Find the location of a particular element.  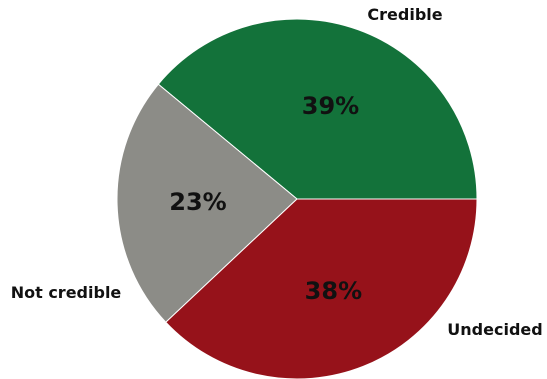

pct-label-not-credible: 38% is located at coordinates (333, 291).